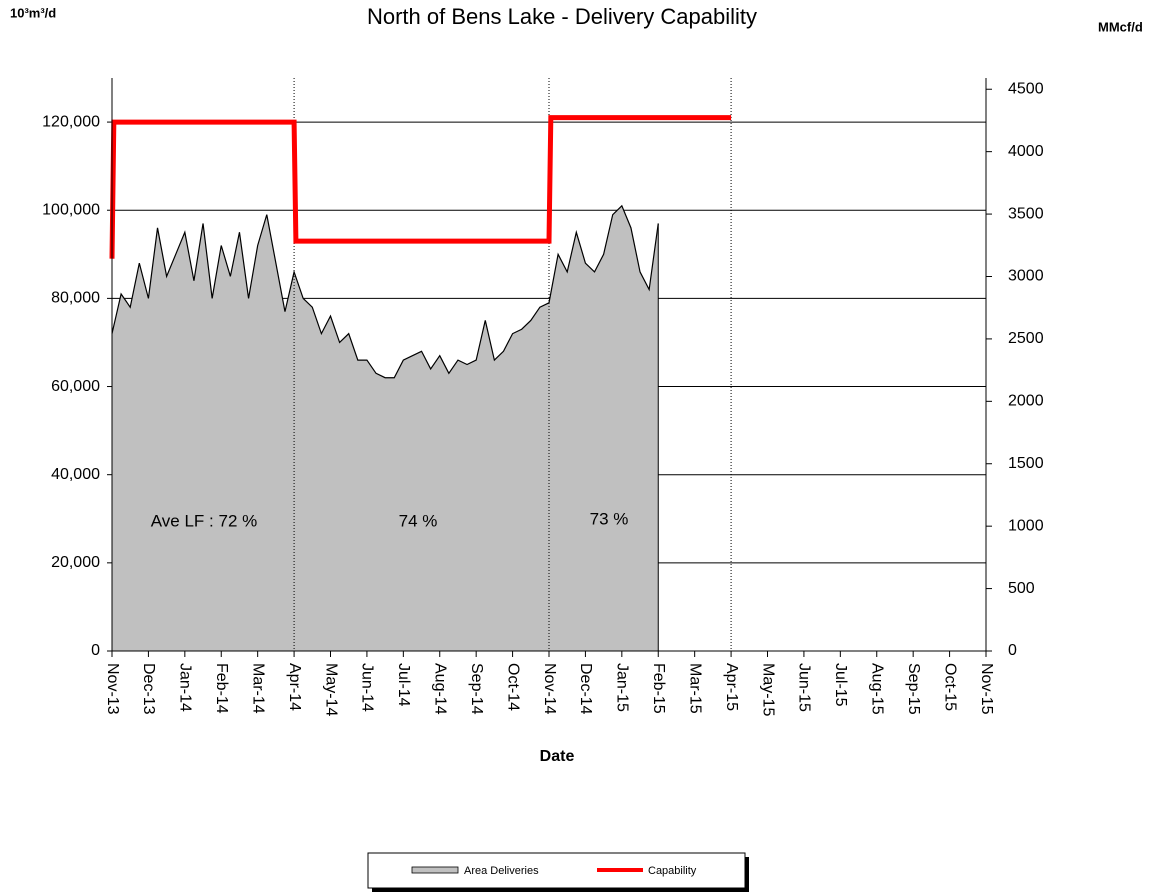  Describe the element at coordinates (1026, 213) in the screenshot. I see `y2-tick-label: 3500` at that location.